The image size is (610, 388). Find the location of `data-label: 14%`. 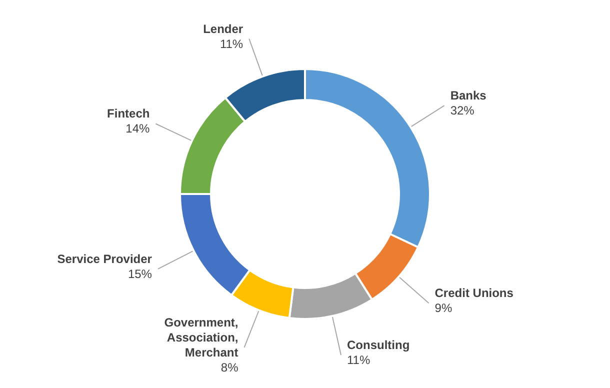

data-label: 14% is located at coordinates (138, 129).